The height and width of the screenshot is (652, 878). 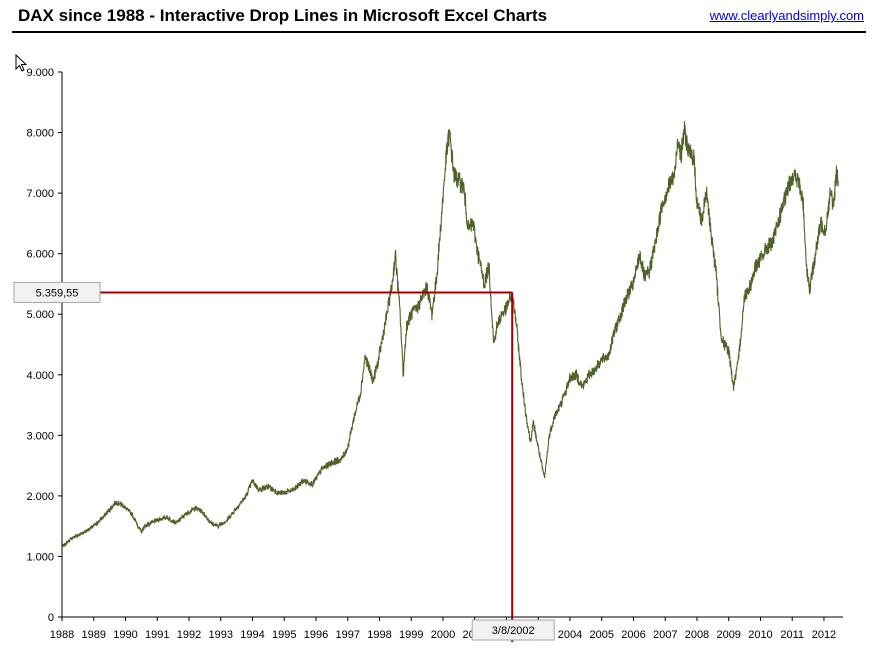 What do you see at coordinates (439, 32) in the screenshot?
I see `title-divider` at bounding box center [439, 32].